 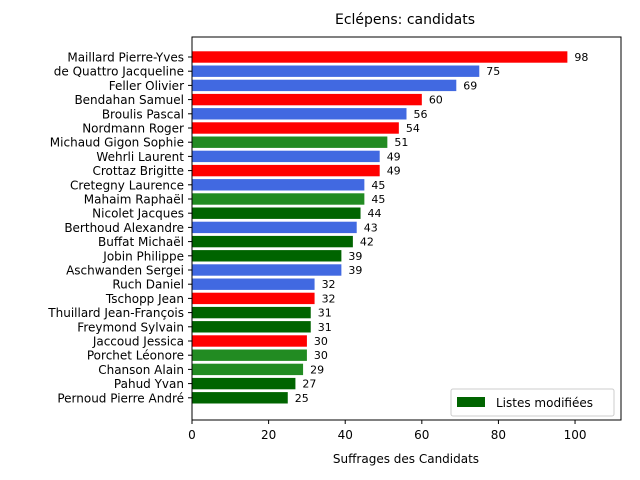 I want to click on bar-value-label: 98, so click(x=581, y=57).